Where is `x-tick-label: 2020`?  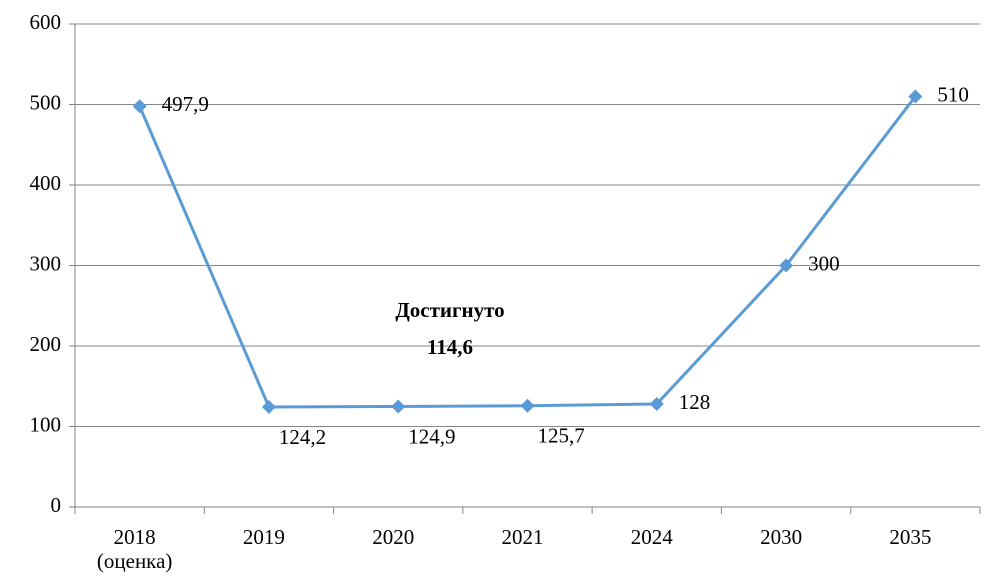 x-tick-label: 2020 is located at coordinates (393, 537).